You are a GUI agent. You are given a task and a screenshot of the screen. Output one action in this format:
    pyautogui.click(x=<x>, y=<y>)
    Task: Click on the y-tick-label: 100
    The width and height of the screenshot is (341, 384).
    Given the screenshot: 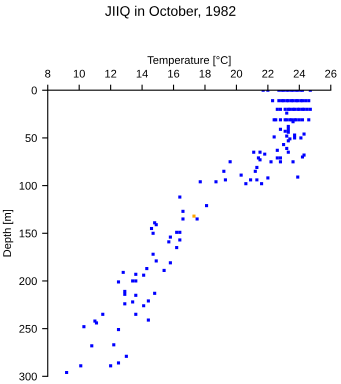 What is the action you would take?
    pyautogui.click(x=28, y=186)
    